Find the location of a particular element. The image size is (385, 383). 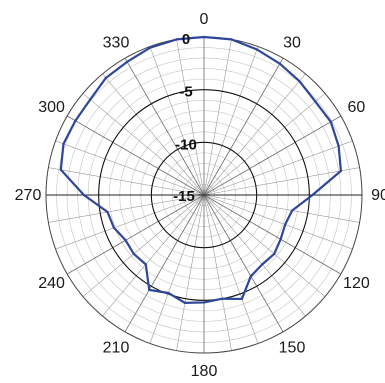

angle-tick-label: 270 is located at coordinates (28, 195).